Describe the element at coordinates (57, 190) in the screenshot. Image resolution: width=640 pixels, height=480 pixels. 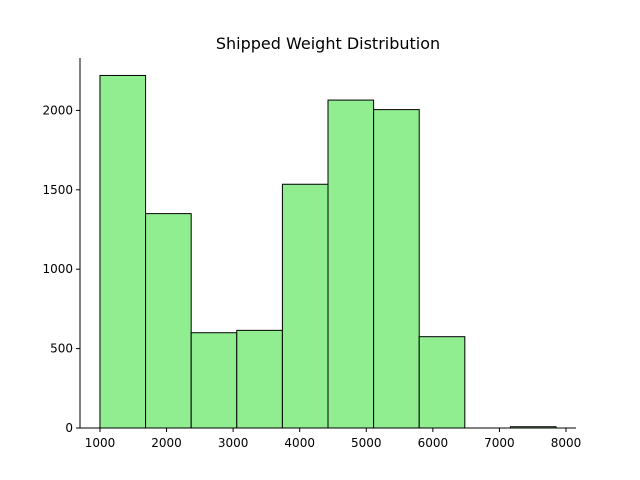
I see `y-tick-label: 1500` at that location.